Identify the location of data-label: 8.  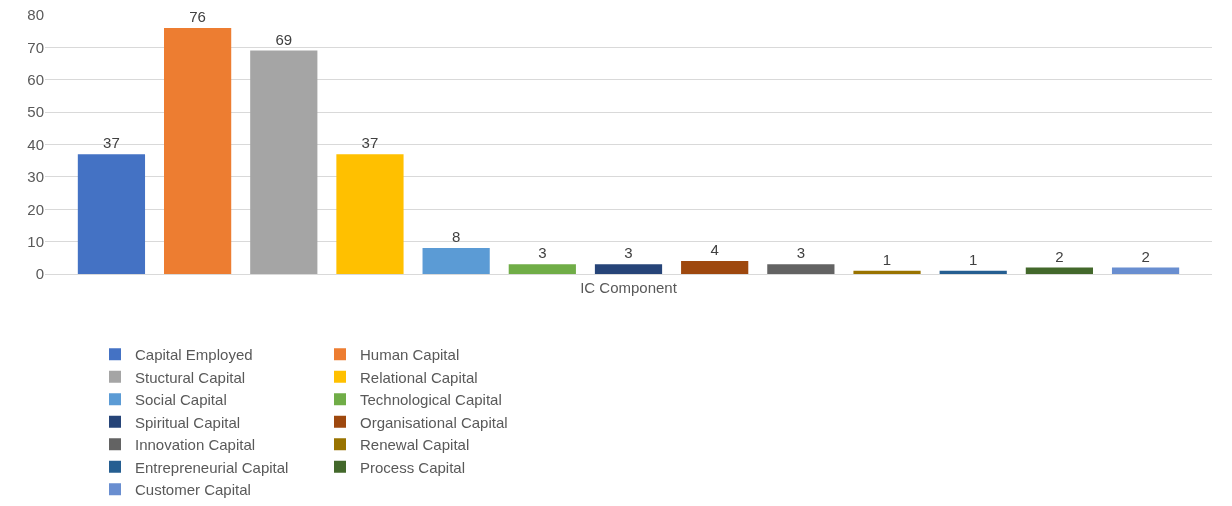
(456, 237).